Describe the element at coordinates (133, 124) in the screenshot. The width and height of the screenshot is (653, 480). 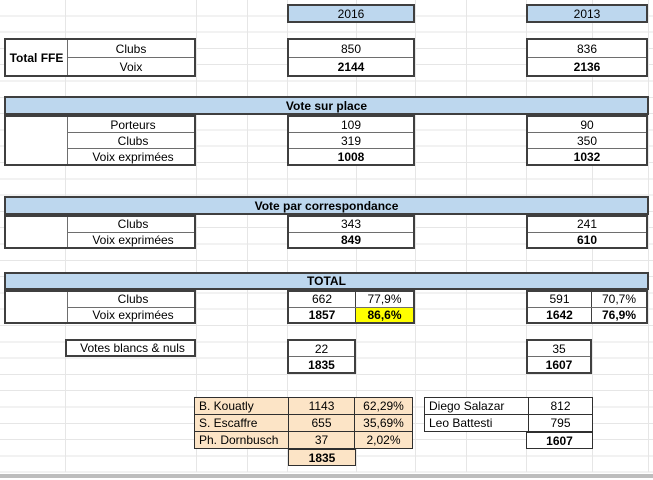
I see `row-label: Porteurs` at that location.